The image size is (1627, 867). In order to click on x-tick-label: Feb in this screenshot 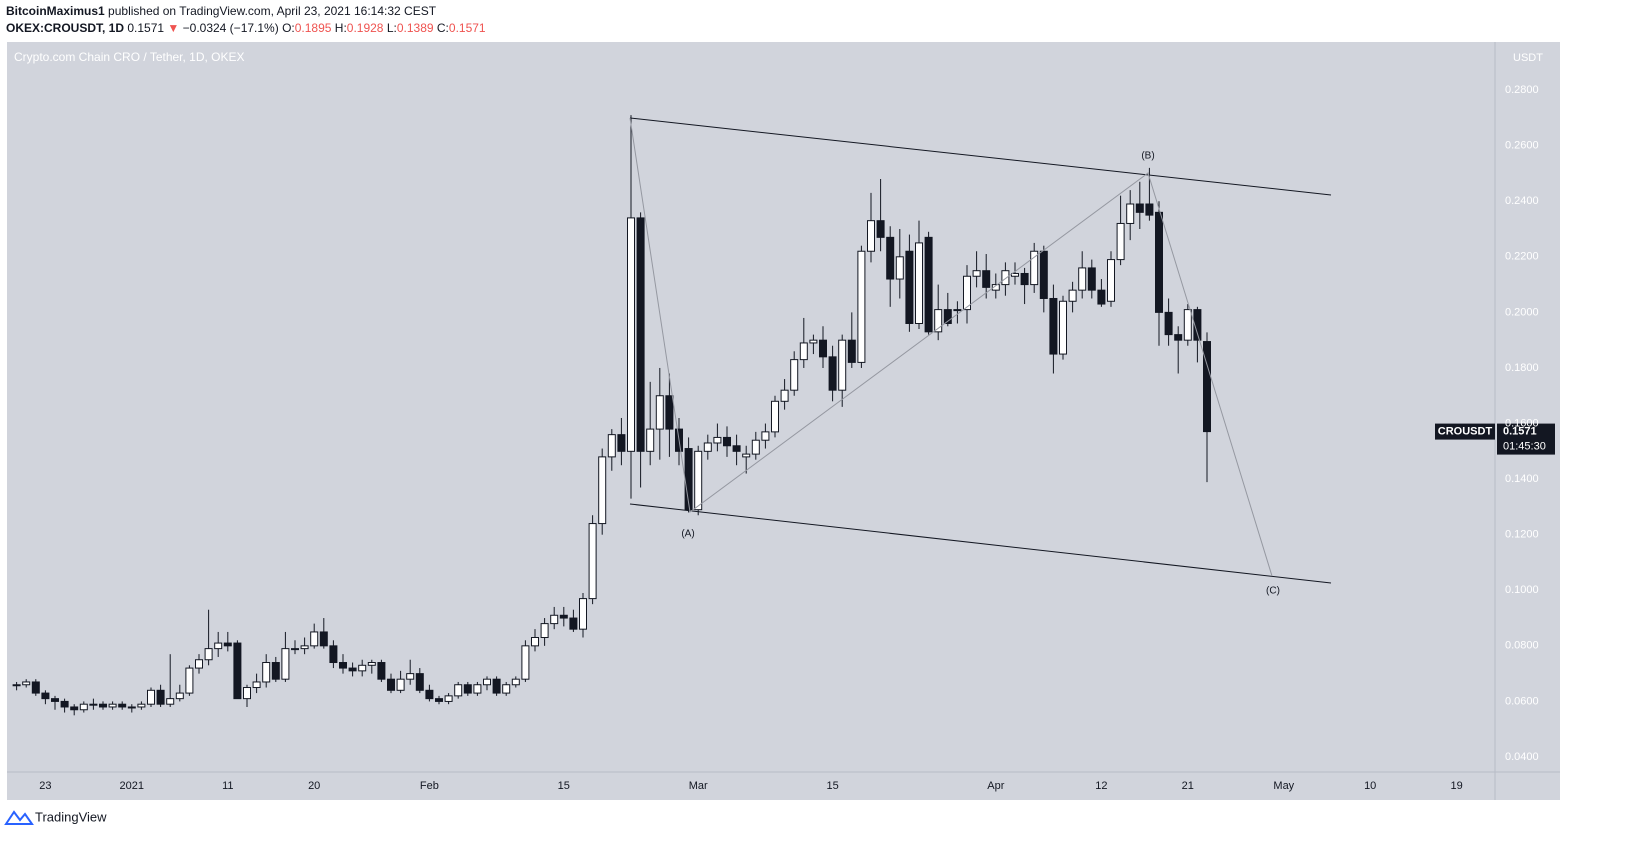, I will do `click(429, 786)`.